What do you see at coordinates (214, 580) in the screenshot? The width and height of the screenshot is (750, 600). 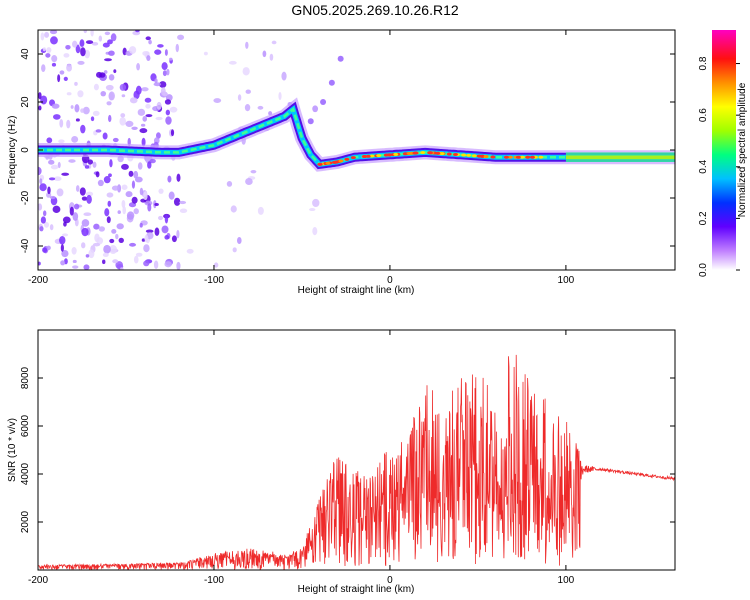 I see `snr-x-tick-label: -100` at bounding box center [214, 580].